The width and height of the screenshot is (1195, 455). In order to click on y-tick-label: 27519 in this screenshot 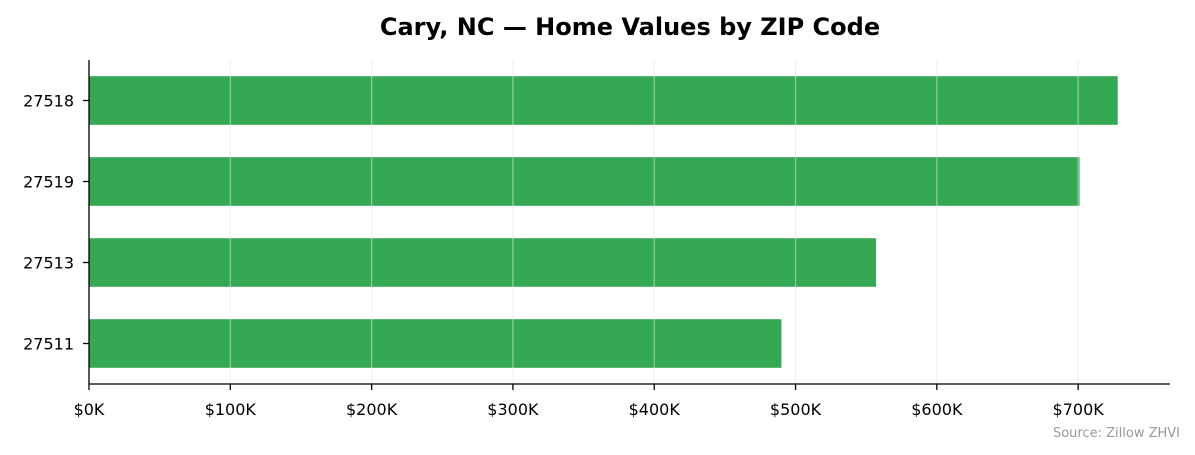, I will do `click(48, 182)`.